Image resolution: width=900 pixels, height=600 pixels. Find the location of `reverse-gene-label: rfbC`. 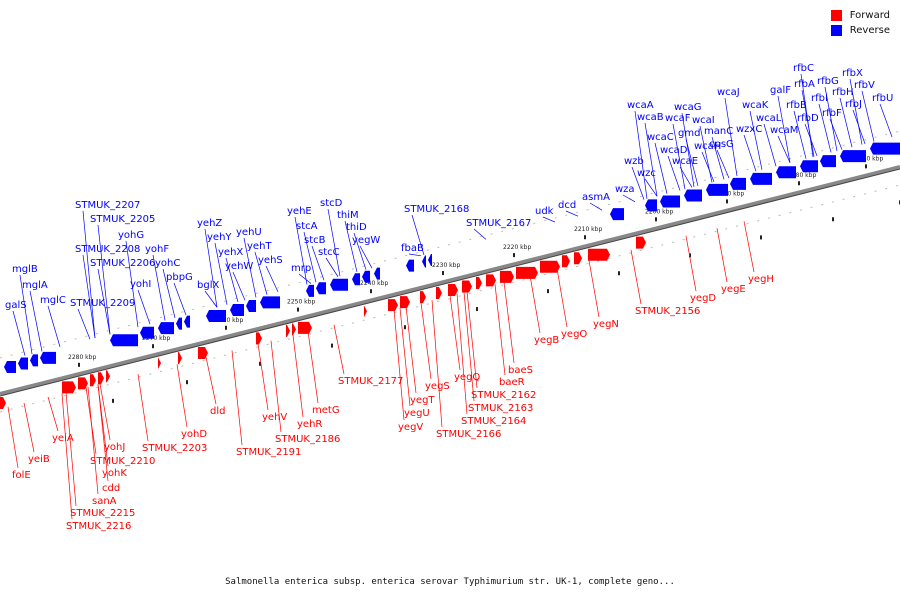

reverse-gene-label: rfbC is located at coordinates (803, 68).